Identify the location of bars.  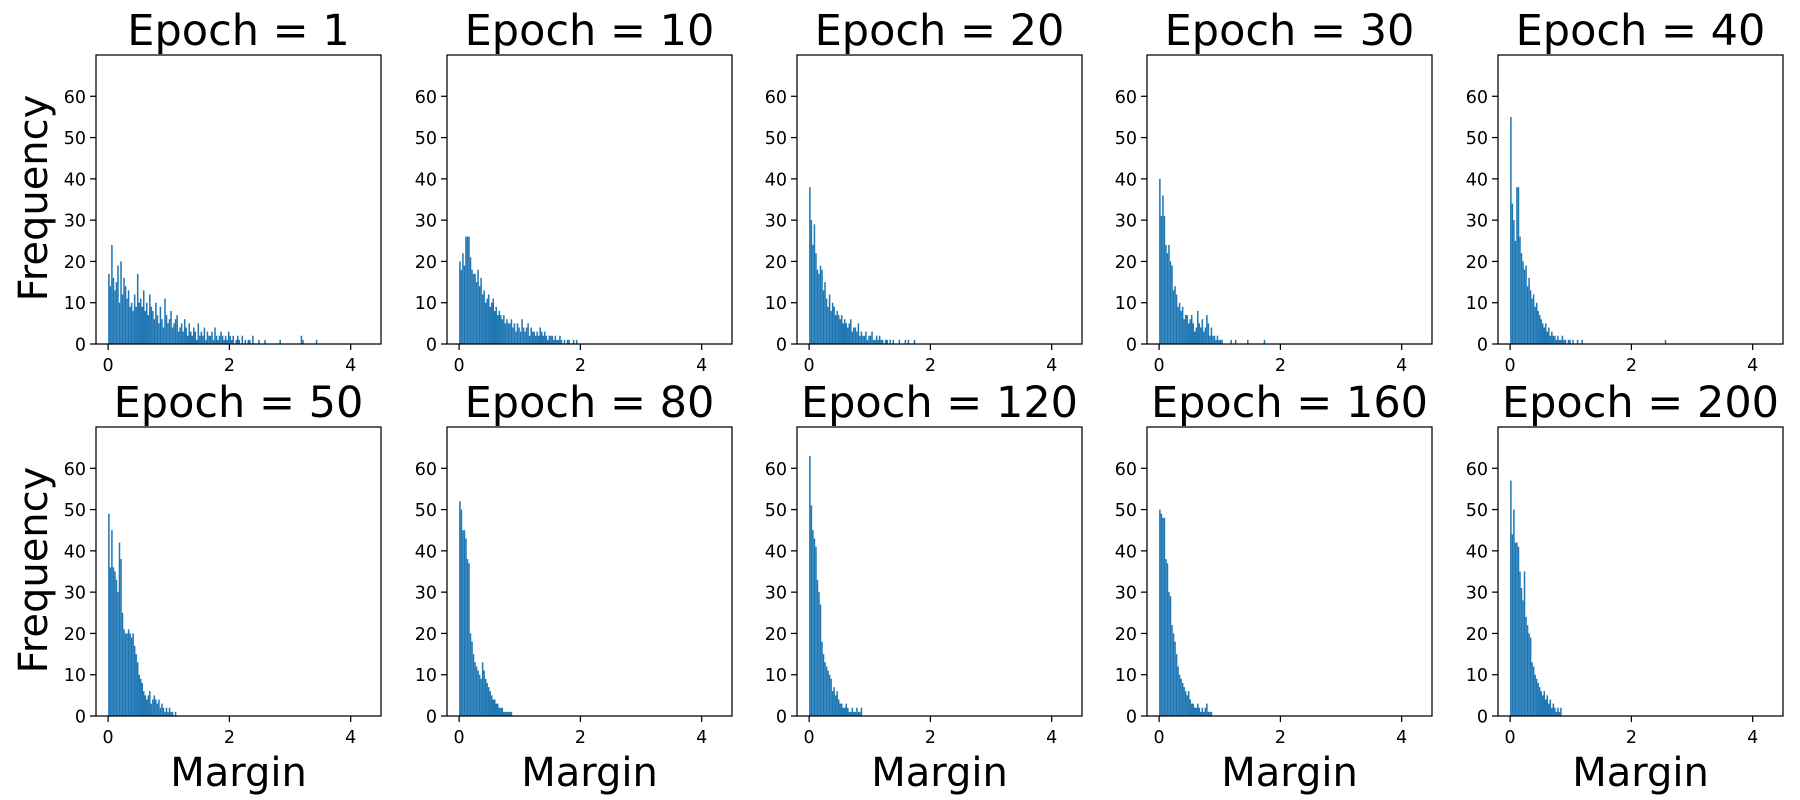
(213, 294).